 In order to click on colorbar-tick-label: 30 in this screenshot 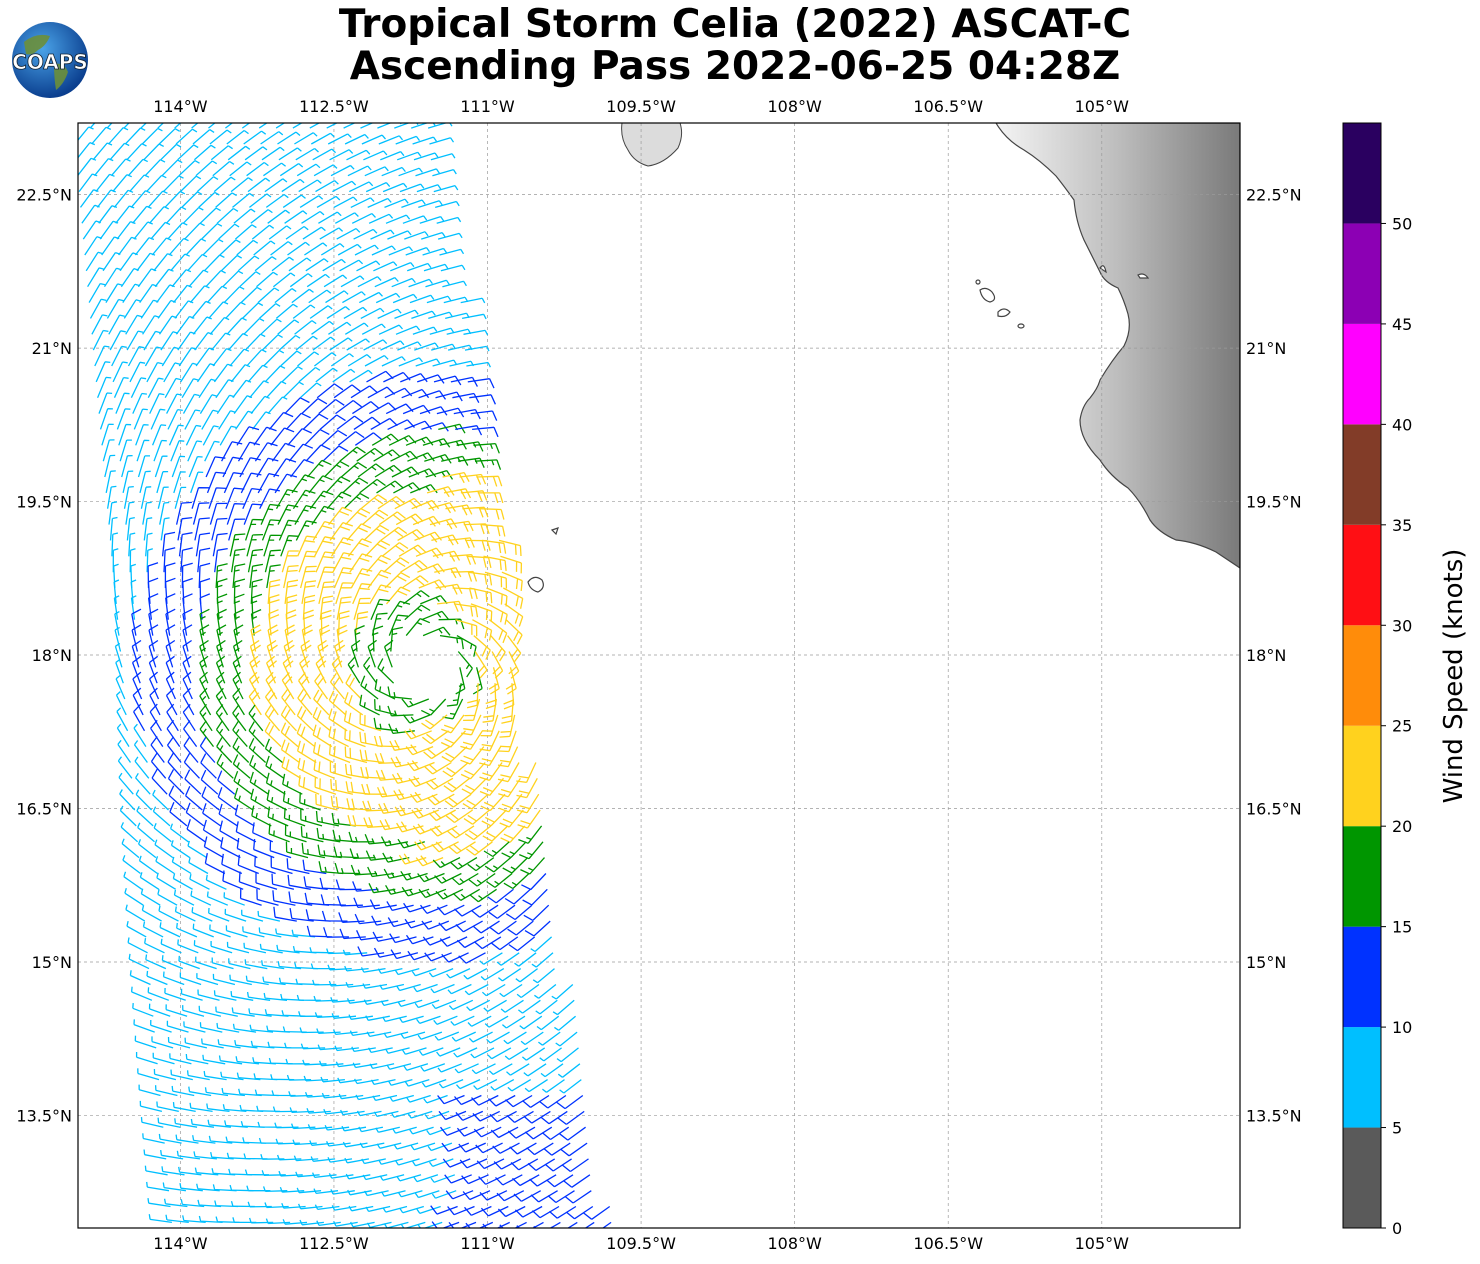, I will do `click(1402, 625)`.